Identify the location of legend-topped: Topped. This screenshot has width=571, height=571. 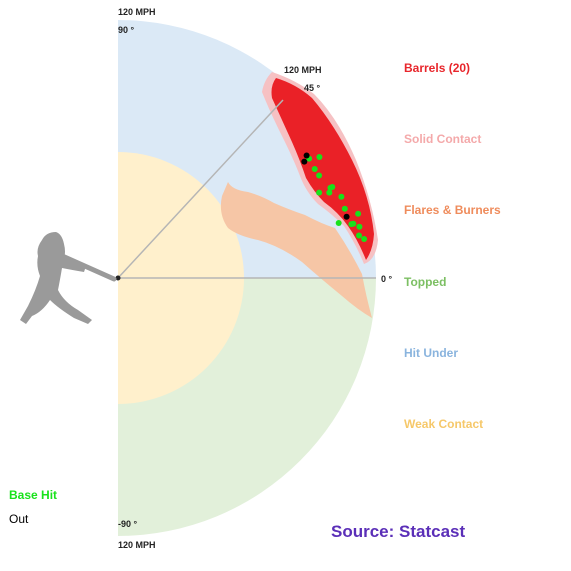
(425, 282).